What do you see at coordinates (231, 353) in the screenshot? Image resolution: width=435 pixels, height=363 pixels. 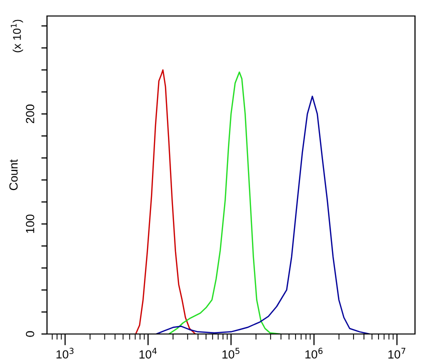 I see `x-tick-label: 10$^{5}$` at bounding box center [231, 353].